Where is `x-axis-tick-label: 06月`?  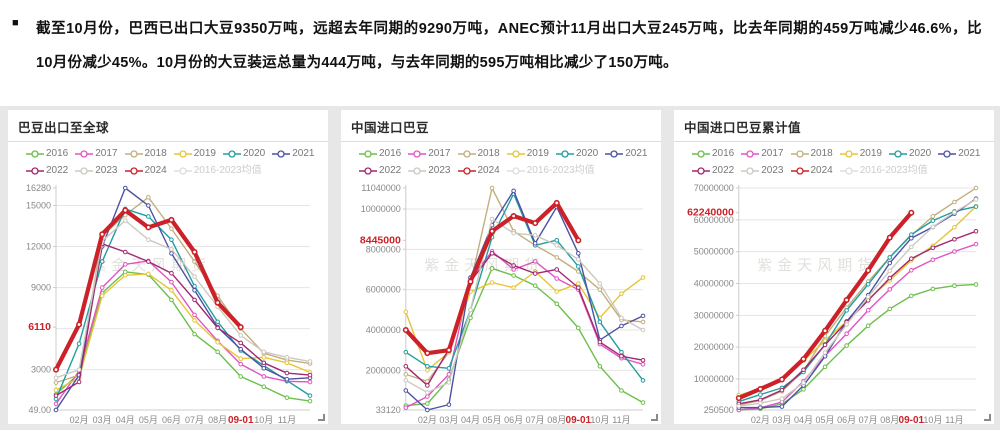 x-axis-tick-label: 06月 is located at coordinates (846, 419).